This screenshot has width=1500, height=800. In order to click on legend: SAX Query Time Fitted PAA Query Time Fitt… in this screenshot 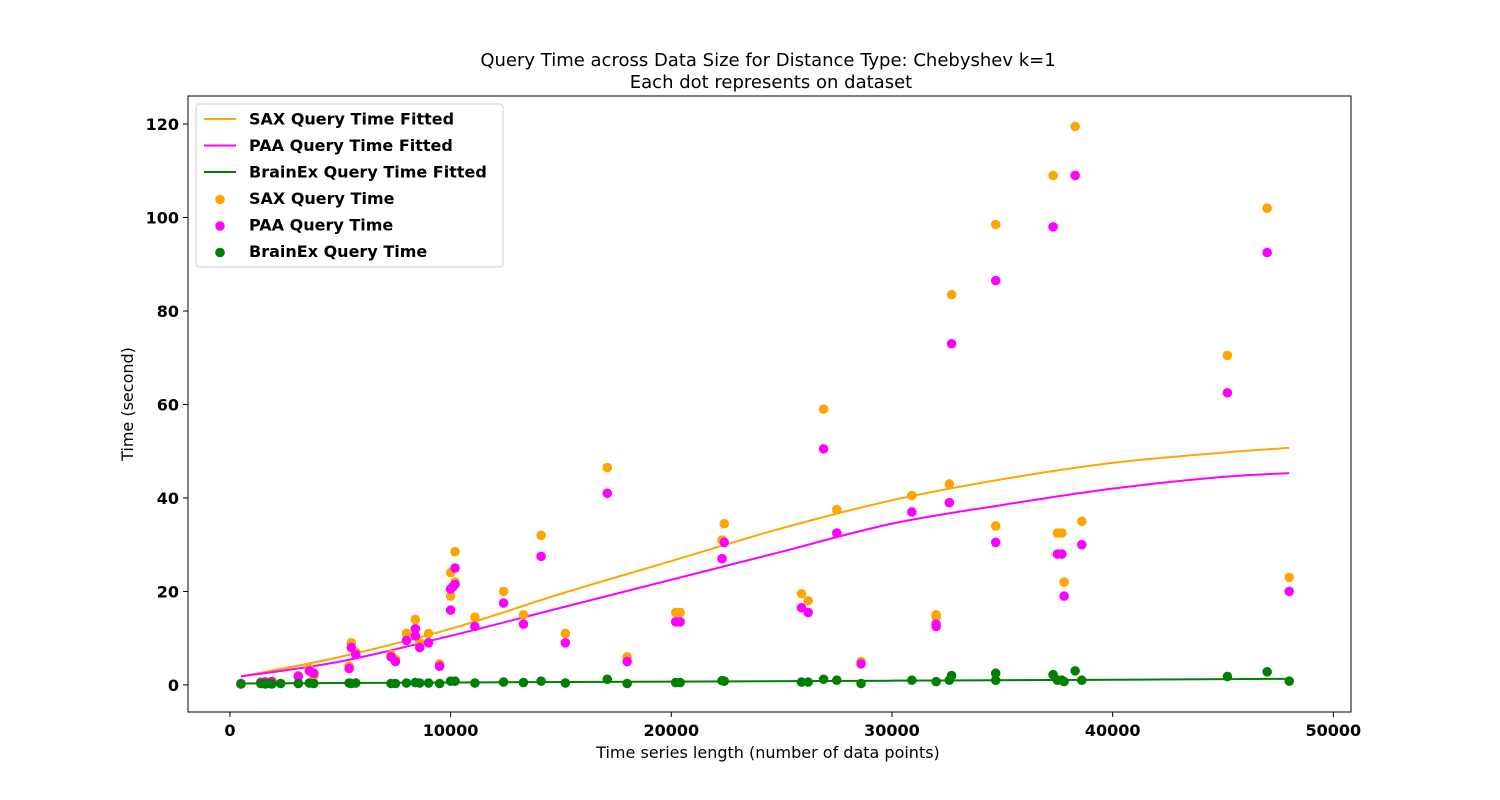, I will do `click(349, 185)`.